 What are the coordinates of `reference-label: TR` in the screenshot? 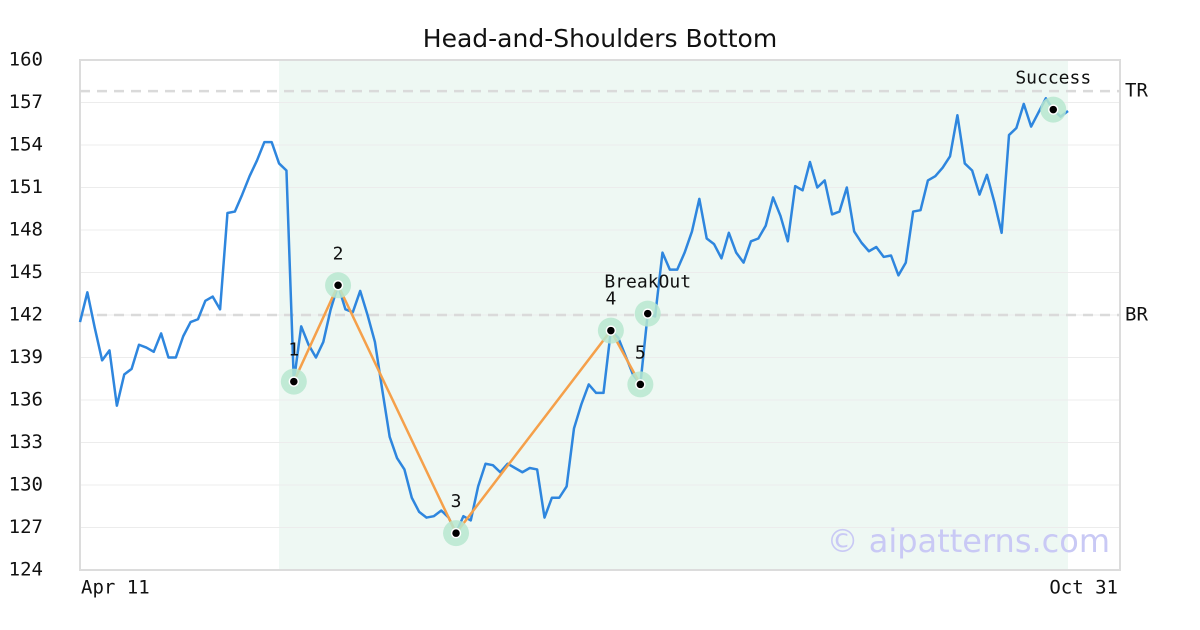 It's located at (1136, 91).